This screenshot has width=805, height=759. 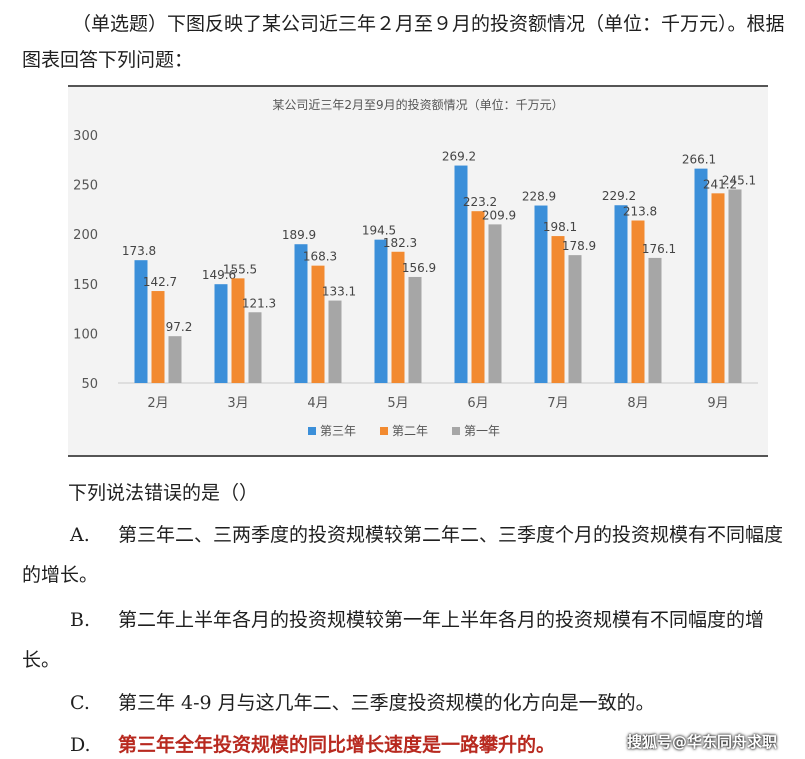 What do you see at coordinates (89, 384) in the screenshot?
I see `y-tick-label: 50` at bounding box center [89, 384].